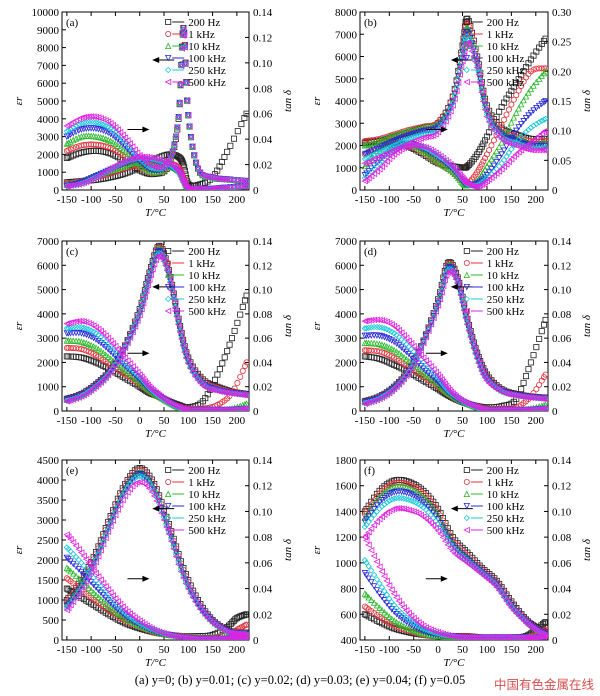 This screenshot has width=600, height=696. Describe the element at coordinates (562, 102) in the screenshot. I see `y2-tick-label: 0.15` at that location.